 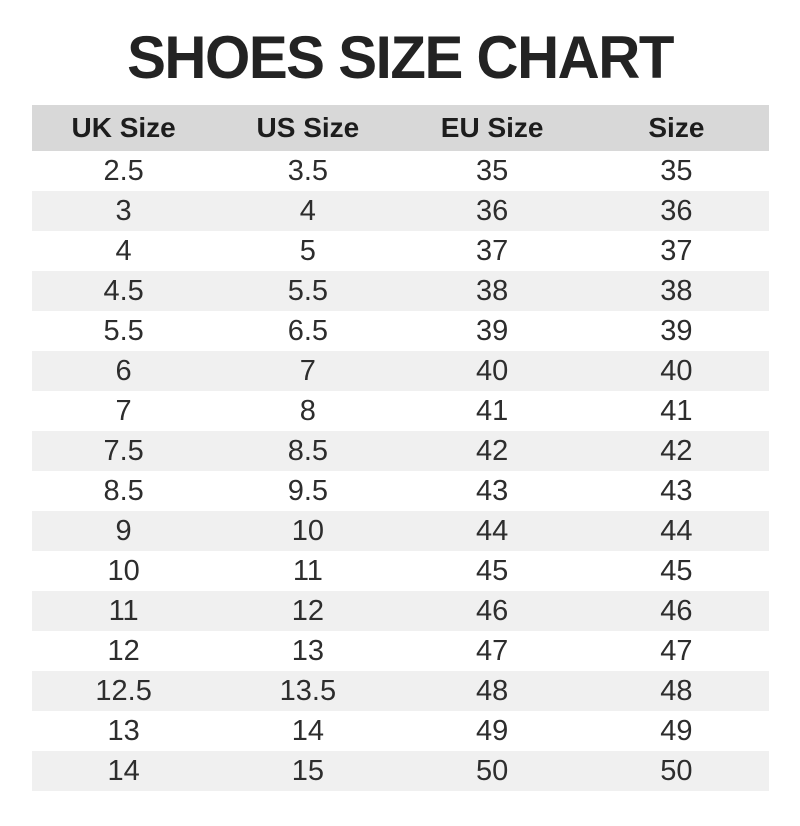 What do you see at coordinates (123, 690) in the screenshot?
I see `table-cell: 12.5` at bounding box center [123, 690].